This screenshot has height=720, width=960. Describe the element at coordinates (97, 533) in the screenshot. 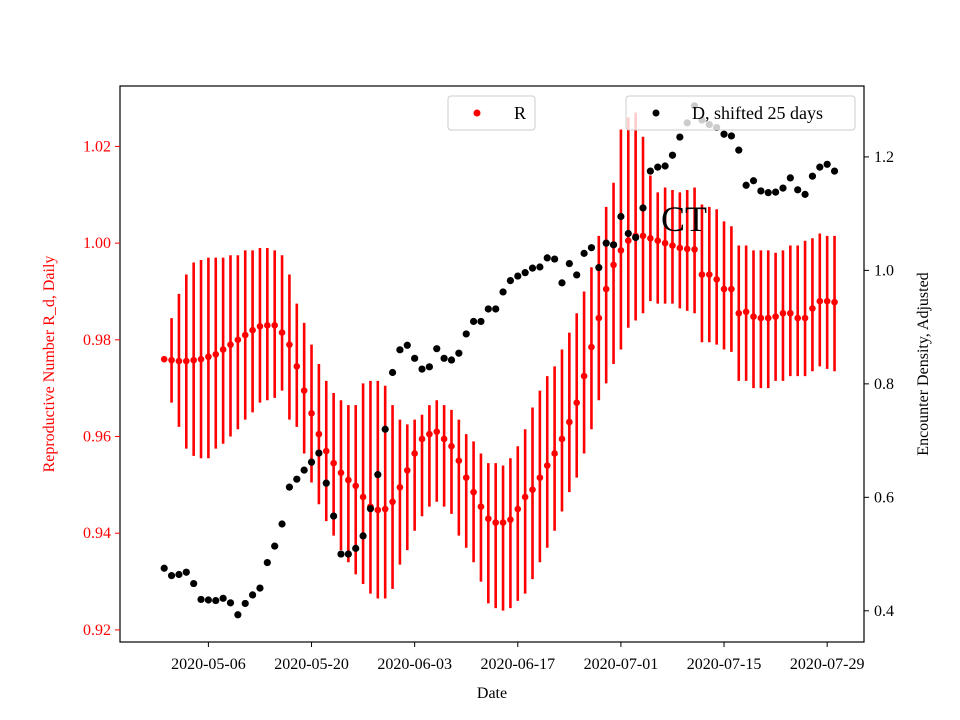

I see `y-left-tick-label: 0.94` at that location.